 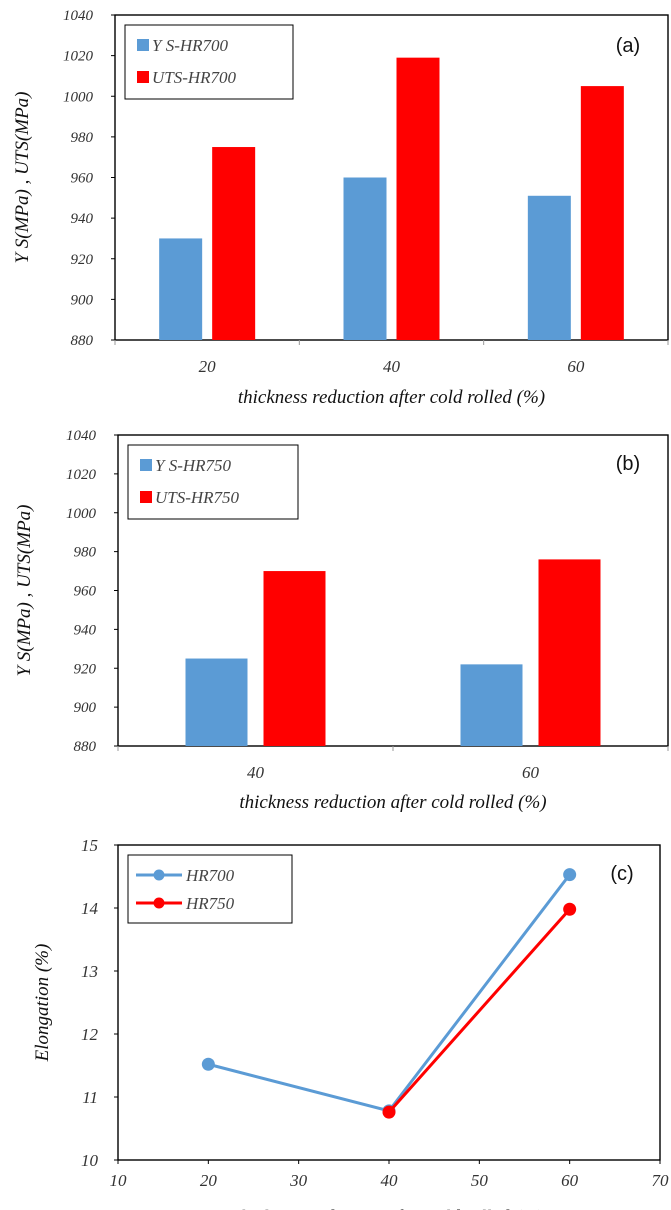 What do you see at coordinates (82, 138) in the screenshot?
I see `y-tick-label-0-5: 980` at bounding box center [82, 138].